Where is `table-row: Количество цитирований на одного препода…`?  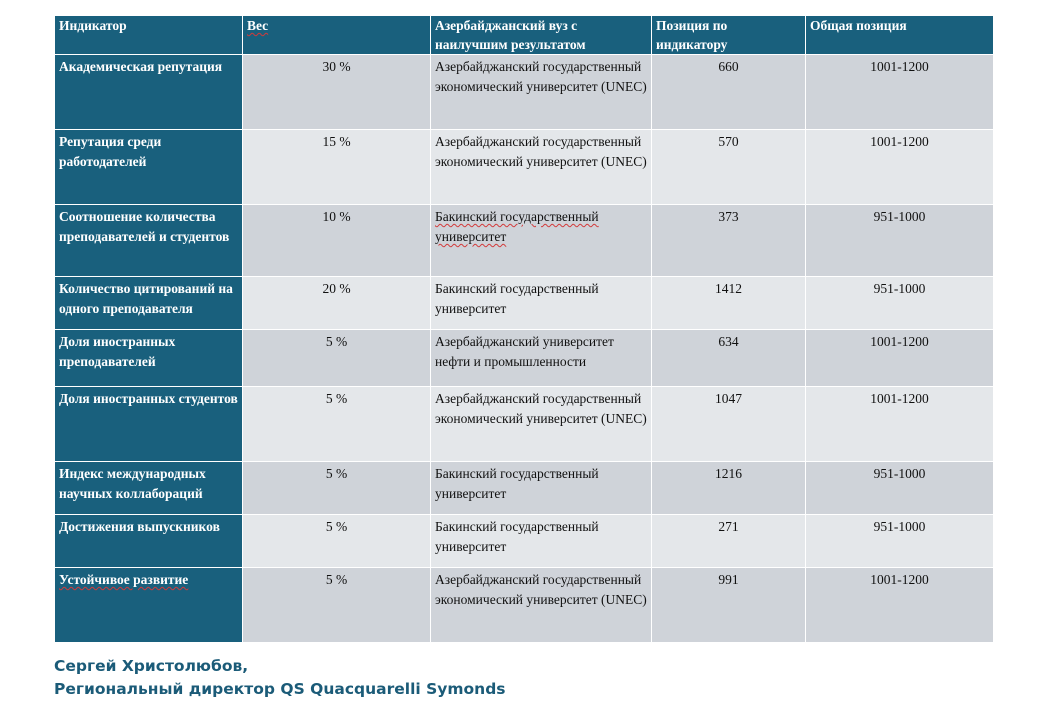 table-row: Количество цитирований на одного препода… is located at coordinates (524, 303).